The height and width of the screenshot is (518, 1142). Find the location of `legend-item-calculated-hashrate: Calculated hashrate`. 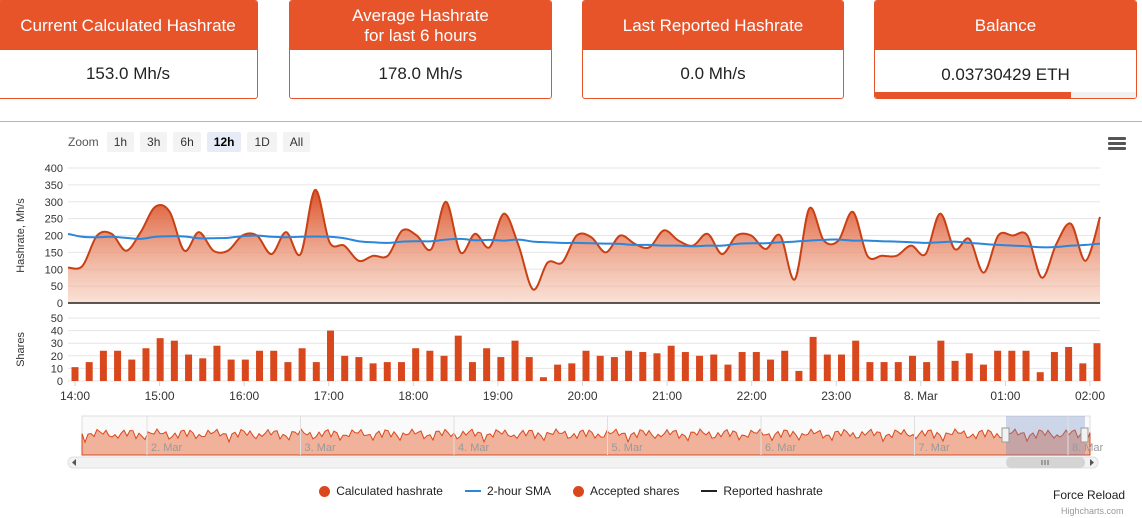

legend-item-calculated-hashrate: Calculated hashrate is located at coordinates (381, 491).